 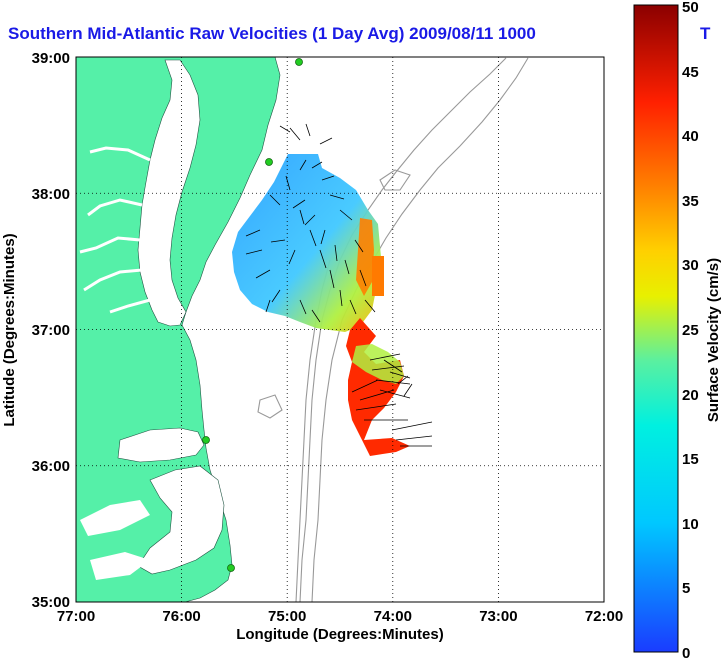 I want to click on colorbar-gradient, so click(x=656, y=328).